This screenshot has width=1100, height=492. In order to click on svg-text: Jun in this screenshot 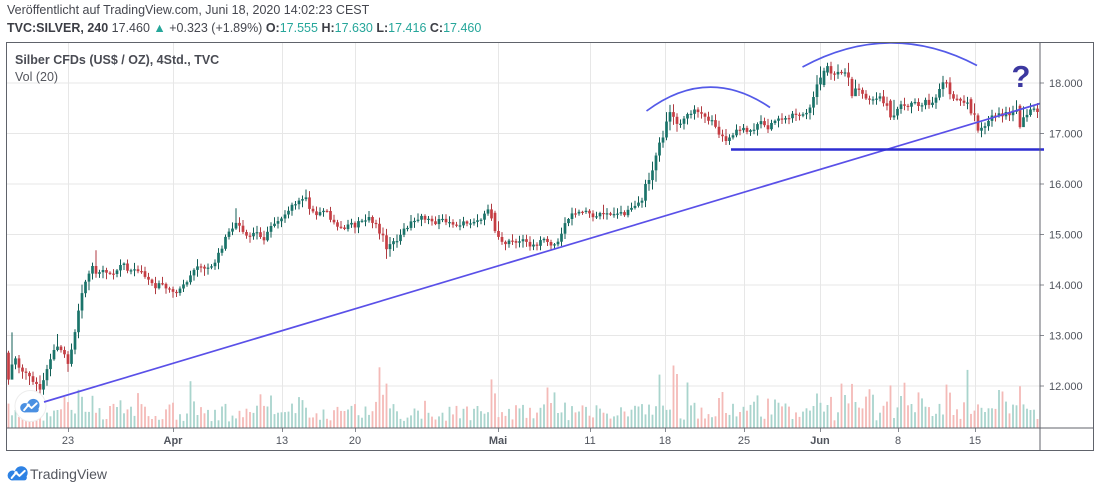, I will do `click(820, 441)`.